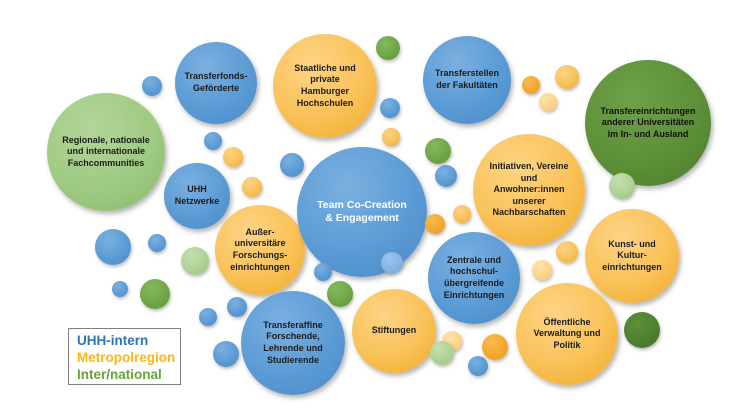  Describe the element at coordinates (632, 256) in the screenshot. I see `bubble-kunst-kultureinrichtungen: Kunst- und Kultur- einrichtungen` at that location.